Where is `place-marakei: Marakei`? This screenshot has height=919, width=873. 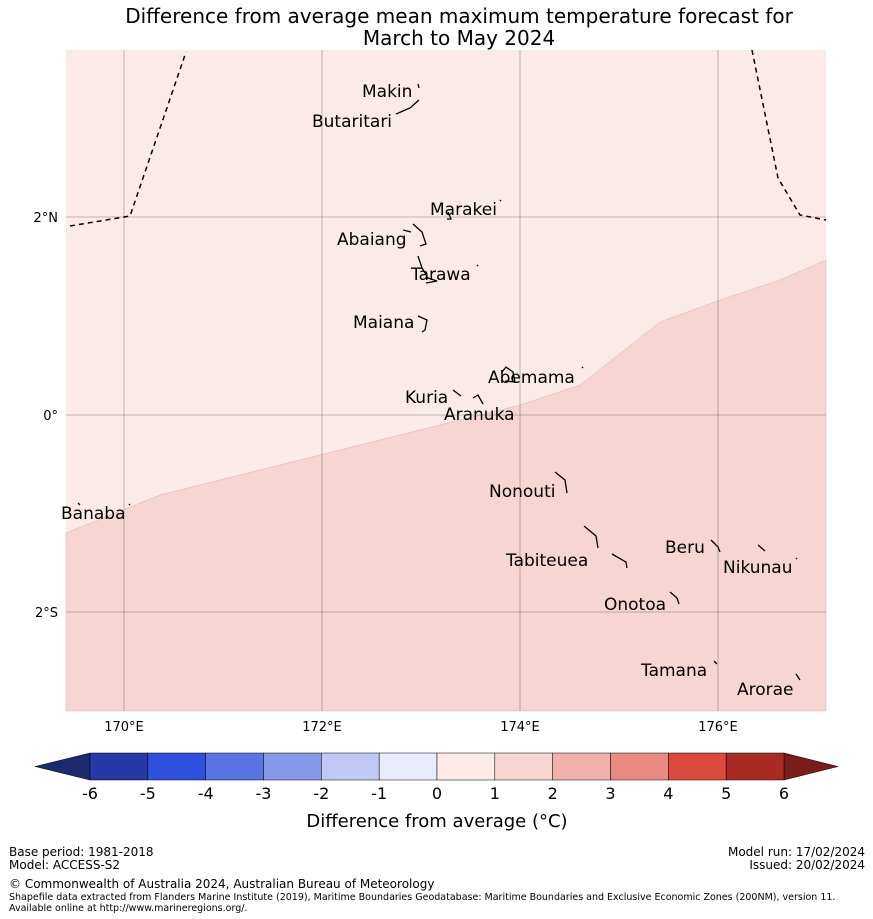 place-marakei: Marakei is located at coordinates (463, 210).